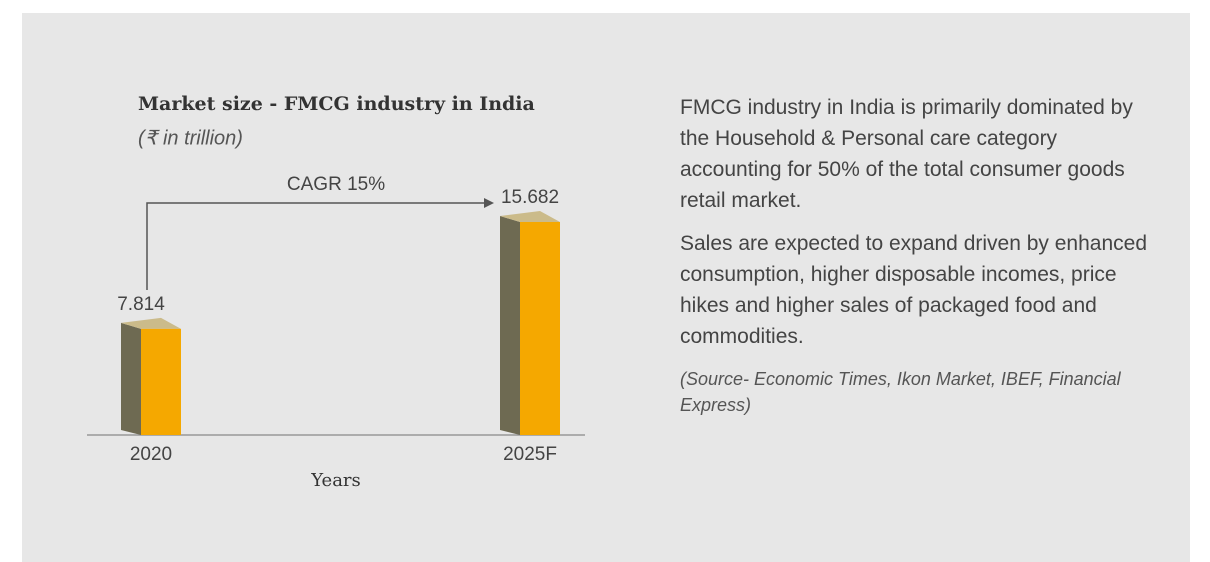  I want to click on x-axis-label: Years, so click(335, 480).